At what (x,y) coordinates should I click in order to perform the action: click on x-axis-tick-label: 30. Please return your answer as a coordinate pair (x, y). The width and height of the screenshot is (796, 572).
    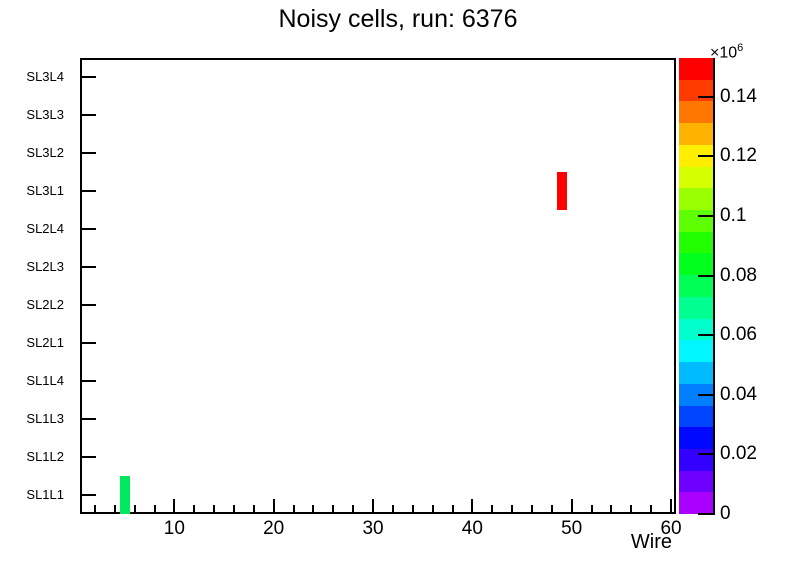
    Looking at the image, I should click on (373, 528).